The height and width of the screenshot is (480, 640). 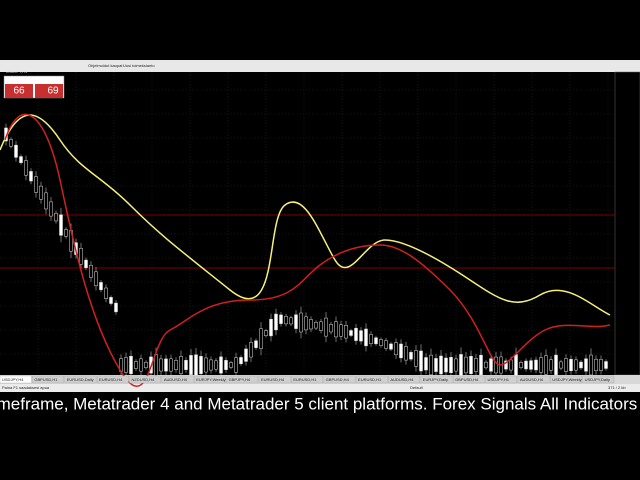 What do you see at coordinates (19, 91) in the screenshot?
I see `sell-button` at bounding box center [19, 91].